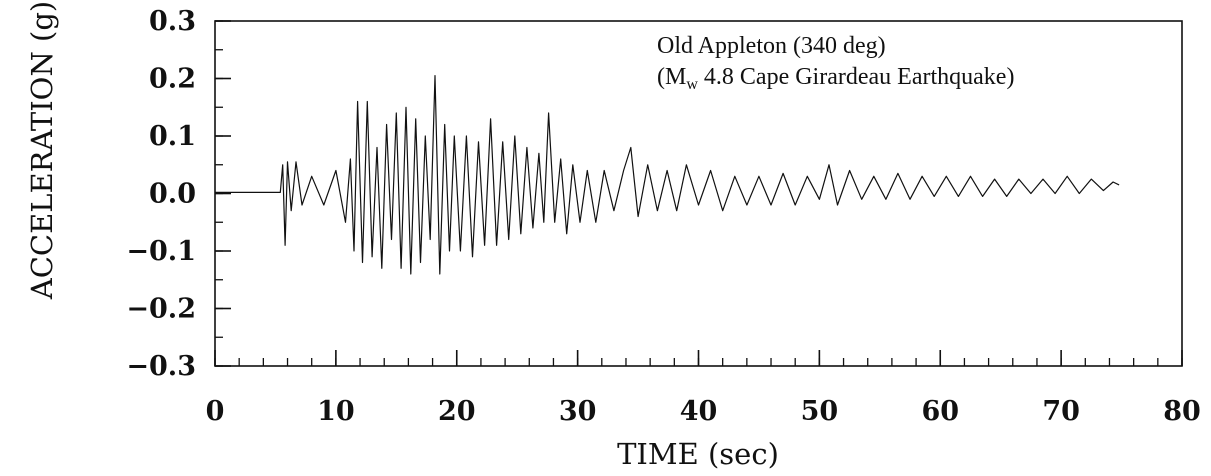 This screenshot has height=476, width=1211. I want to click on x-axis-title: TIME (sec), so click(698, 454).